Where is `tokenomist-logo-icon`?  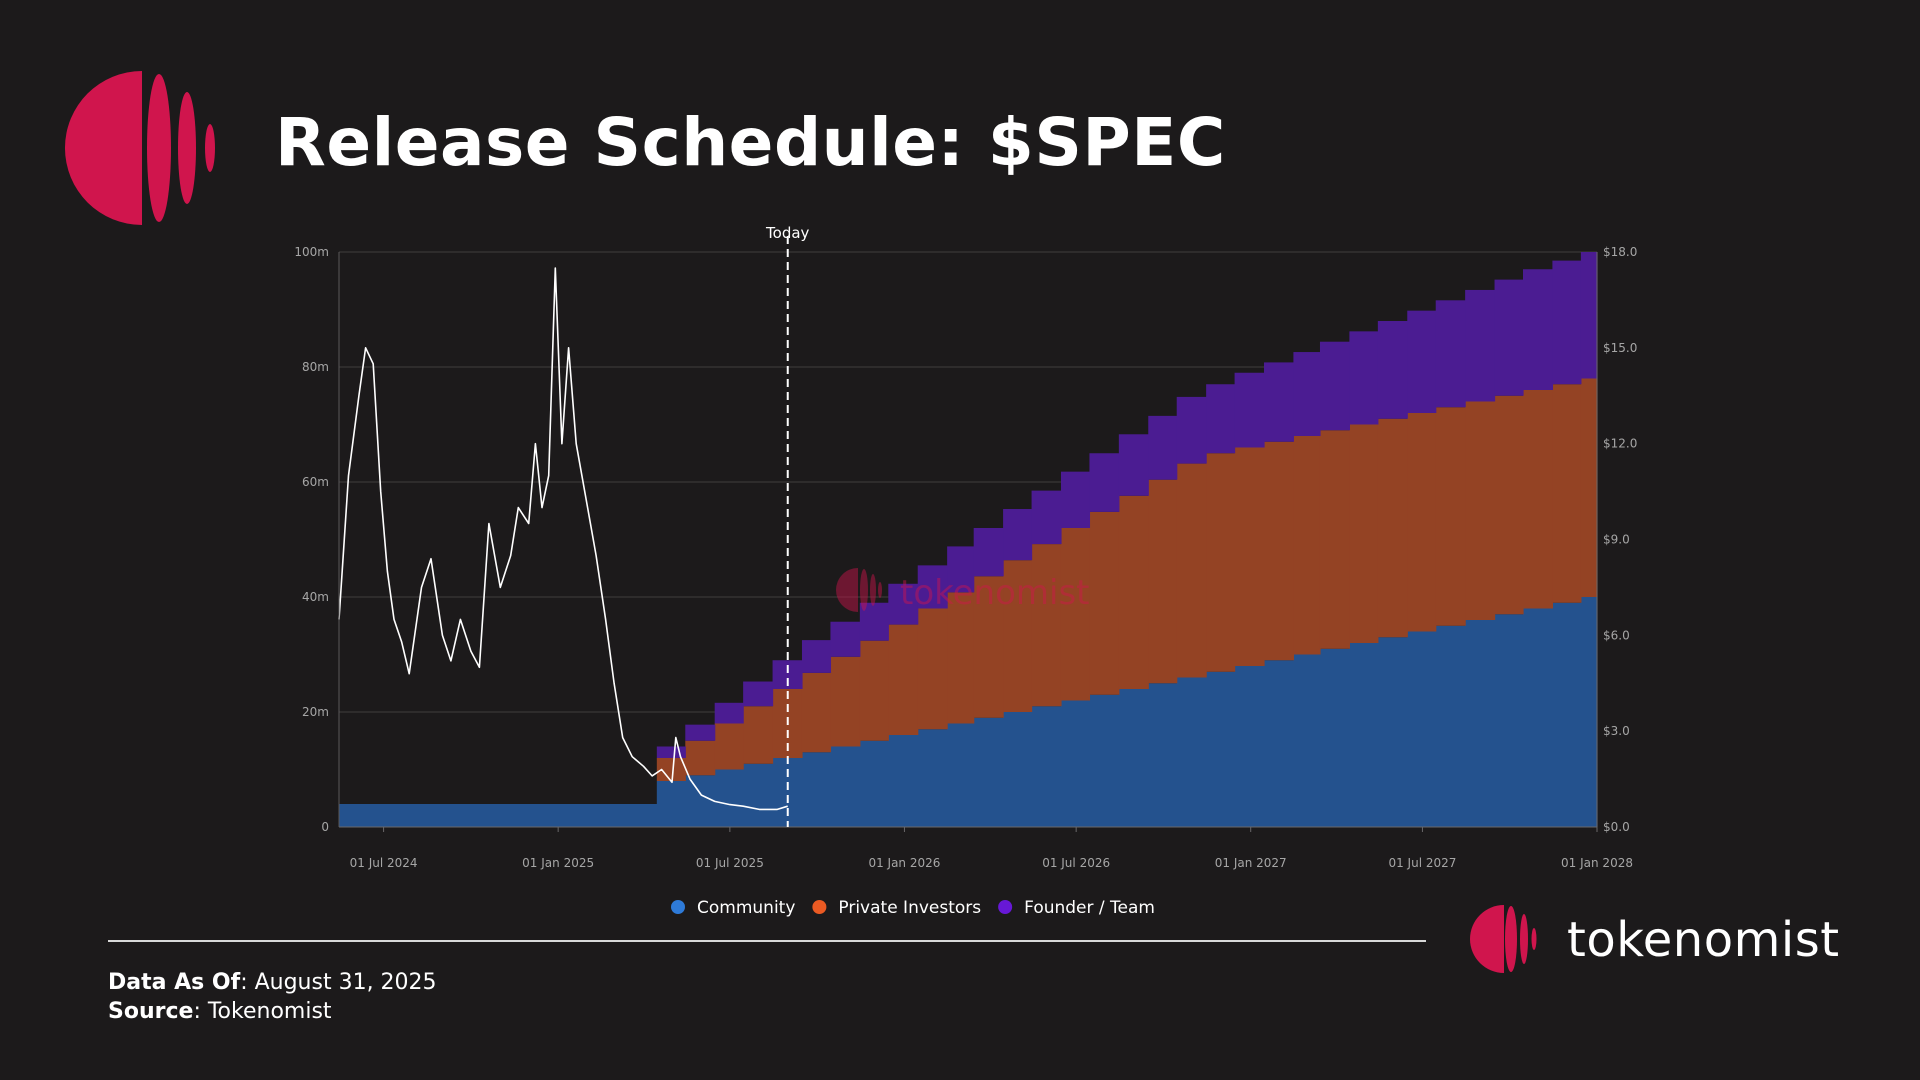 tokenomist-logo-icon is located at coordinates (1503, 939).